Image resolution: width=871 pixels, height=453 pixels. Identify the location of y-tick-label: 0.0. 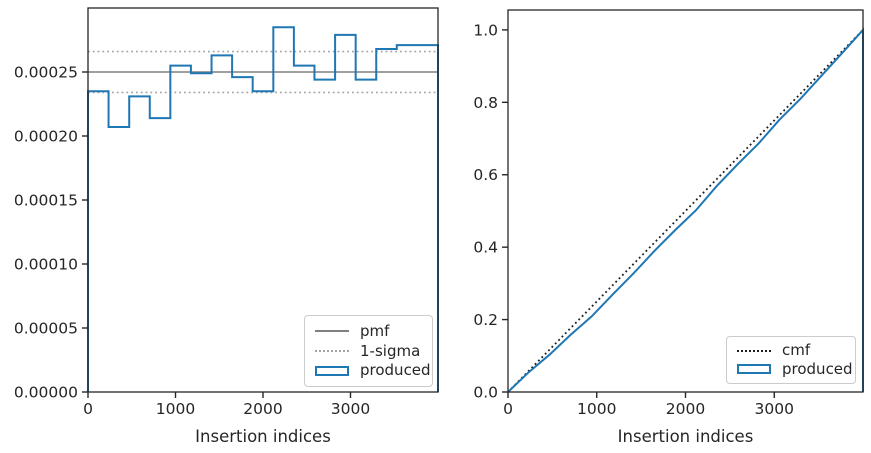
(485, 393).